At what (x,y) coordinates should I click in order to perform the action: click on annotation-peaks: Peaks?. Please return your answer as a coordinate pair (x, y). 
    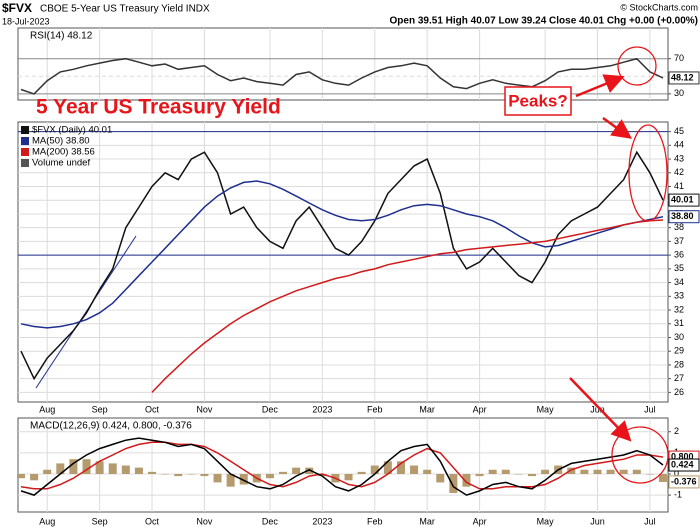
    Looking at the image, I should click on (538, 100).